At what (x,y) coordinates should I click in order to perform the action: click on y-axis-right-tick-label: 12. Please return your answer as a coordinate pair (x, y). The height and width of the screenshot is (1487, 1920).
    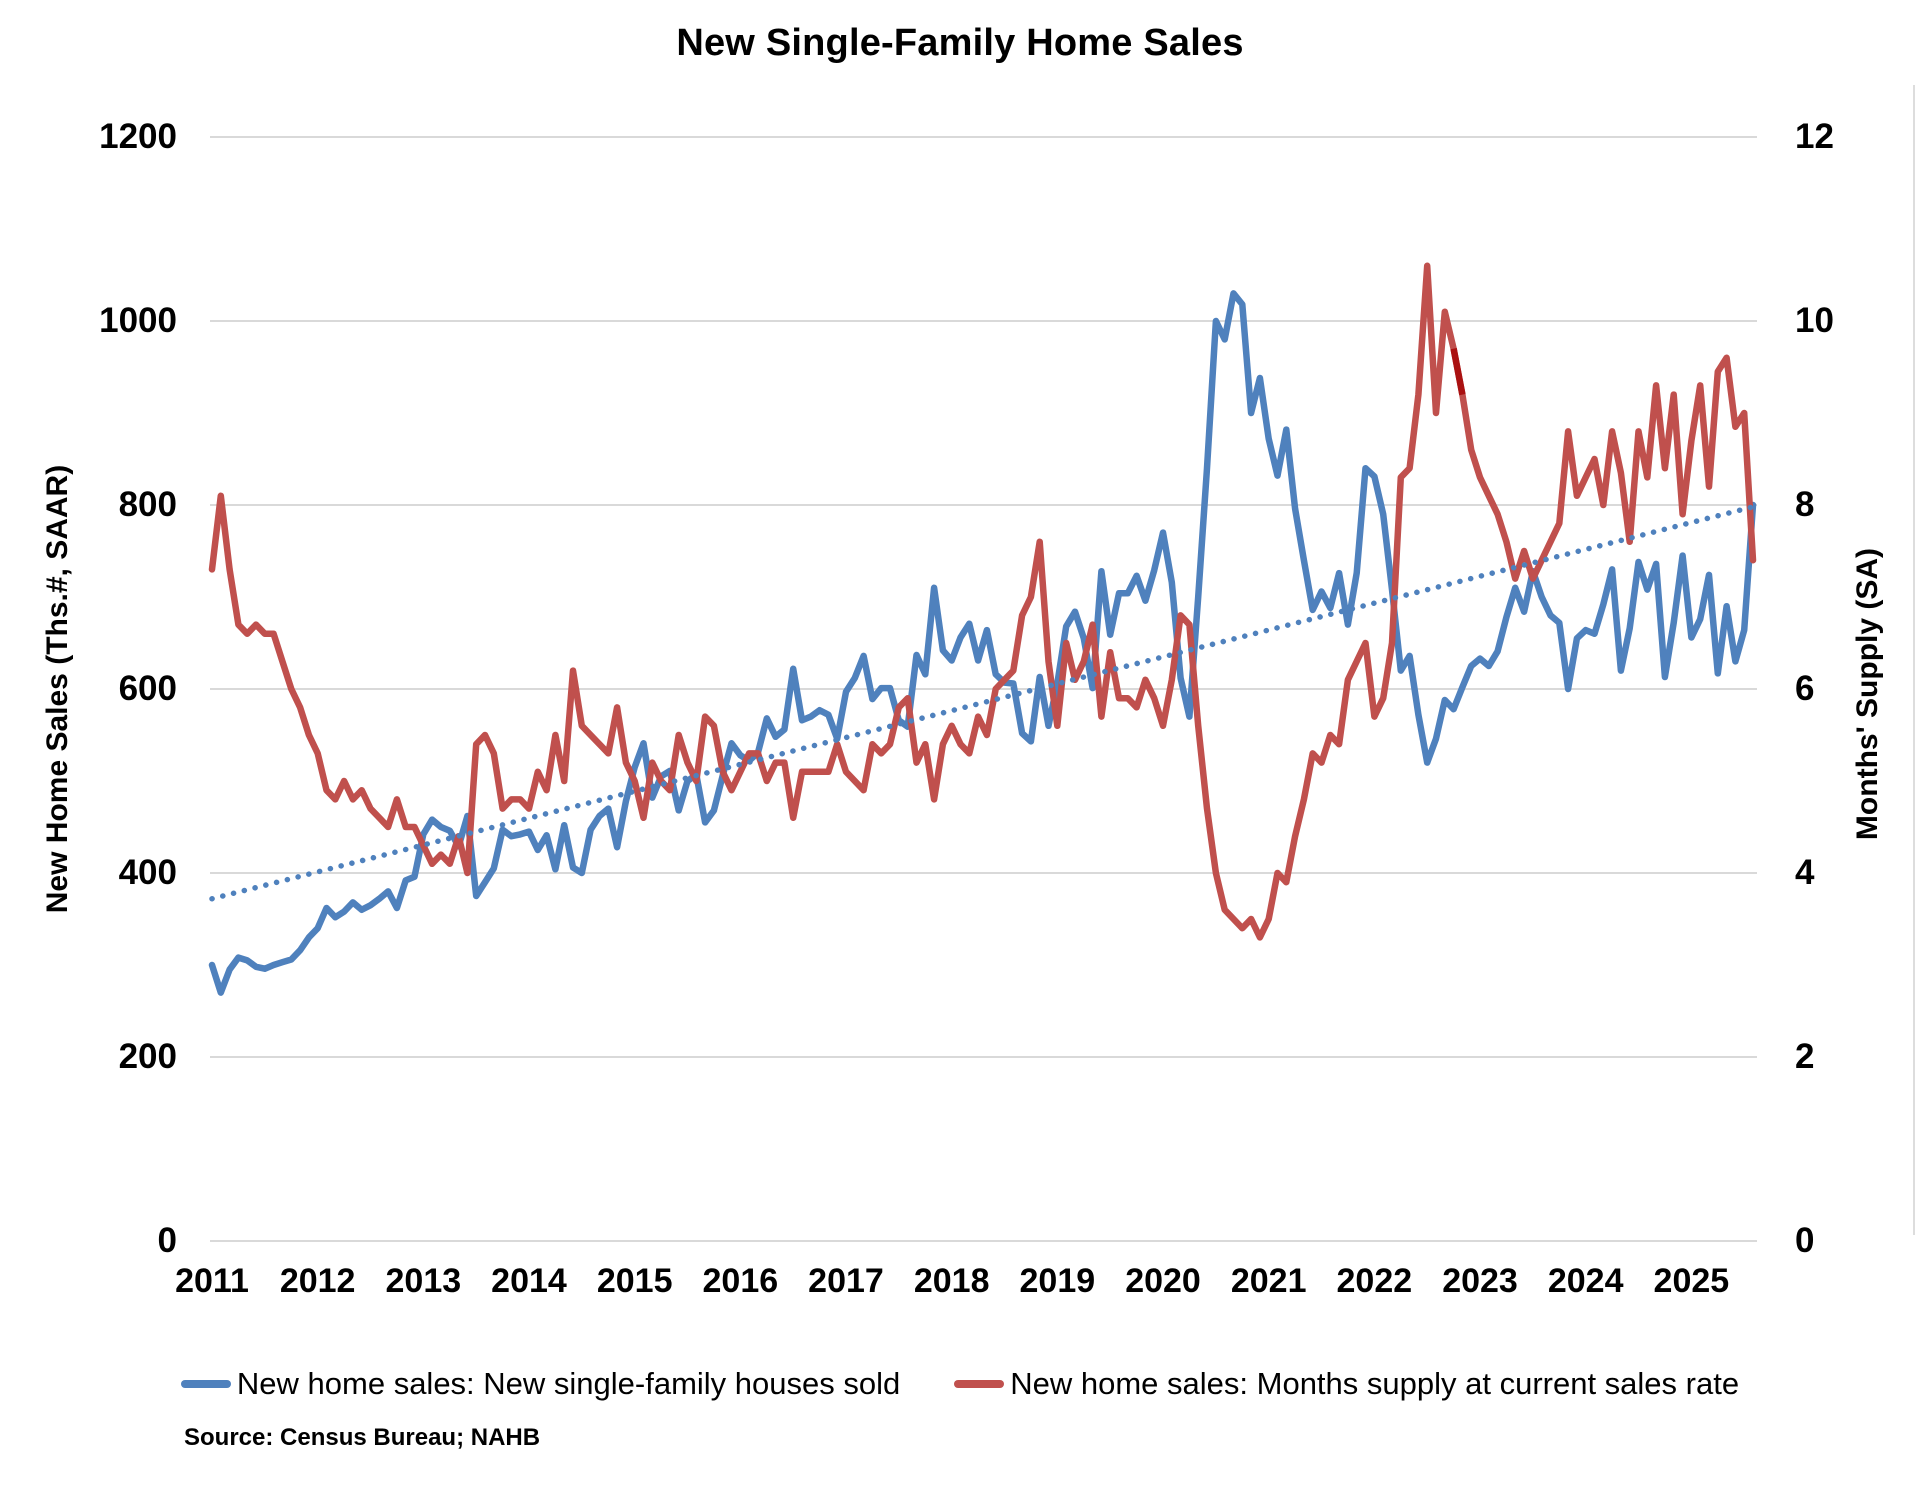
    Looking at the image, I should click on (1814, 136).